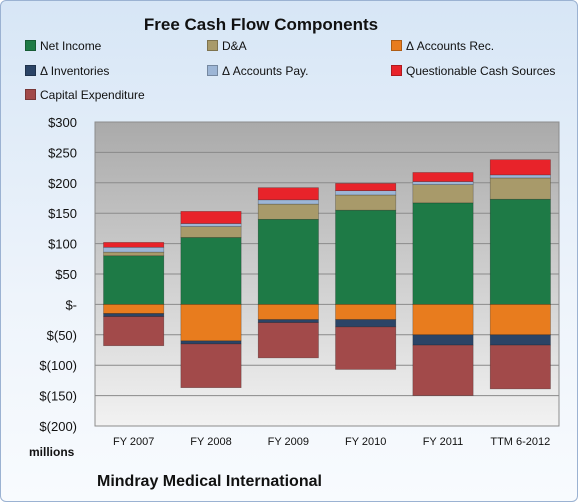 The width and height of the screenshot is (578, 502). I want to click on y-tick-label: $(150), so click(58, 396).